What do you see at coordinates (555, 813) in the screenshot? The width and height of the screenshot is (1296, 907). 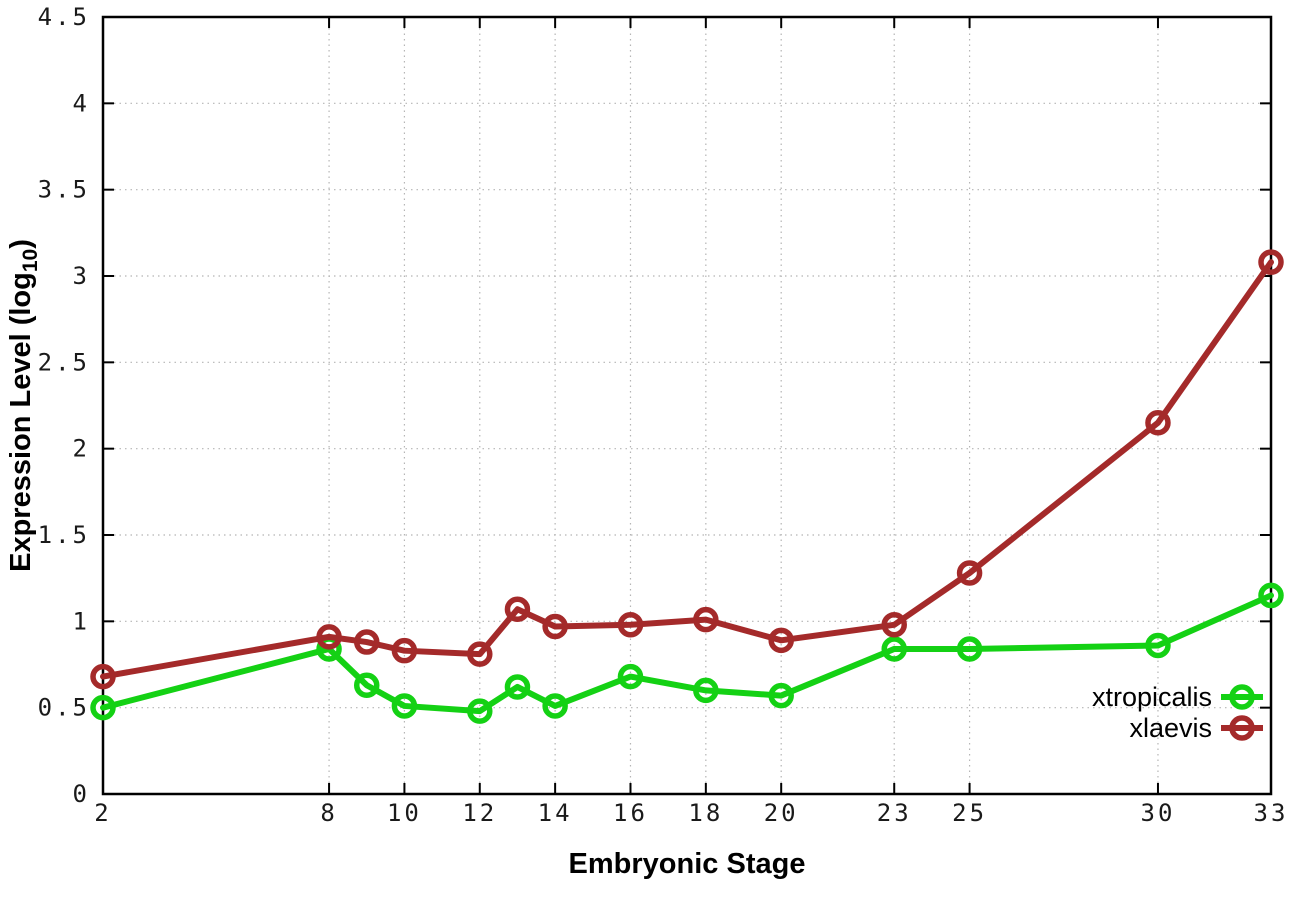 I see `x-tick-label: 14` at bounding box center [555, 813].